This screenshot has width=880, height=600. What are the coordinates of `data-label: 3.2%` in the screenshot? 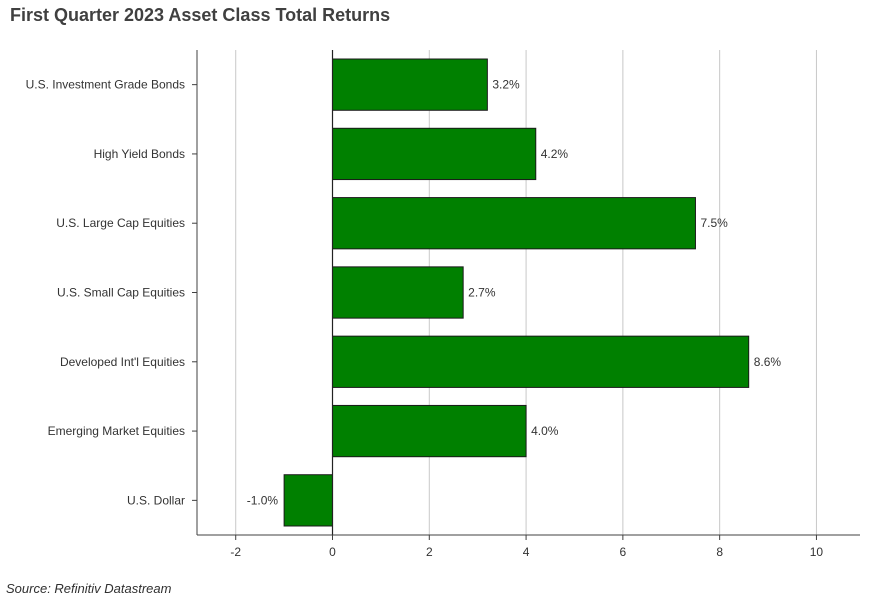 It's located at (506, 85).